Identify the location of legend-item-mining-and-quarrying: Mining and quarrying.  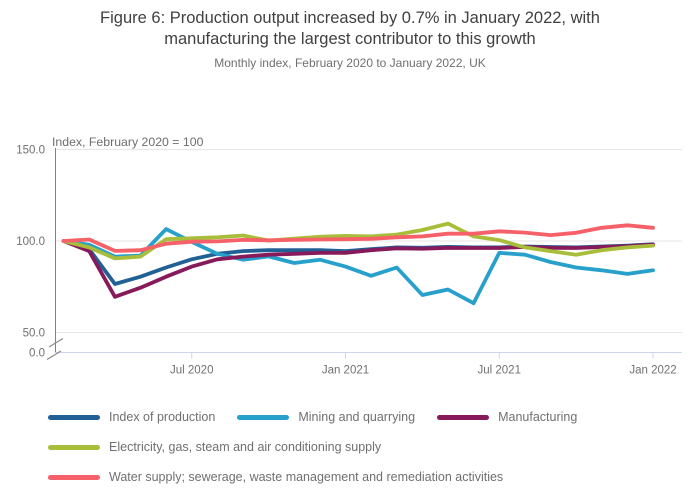
(326, 417).